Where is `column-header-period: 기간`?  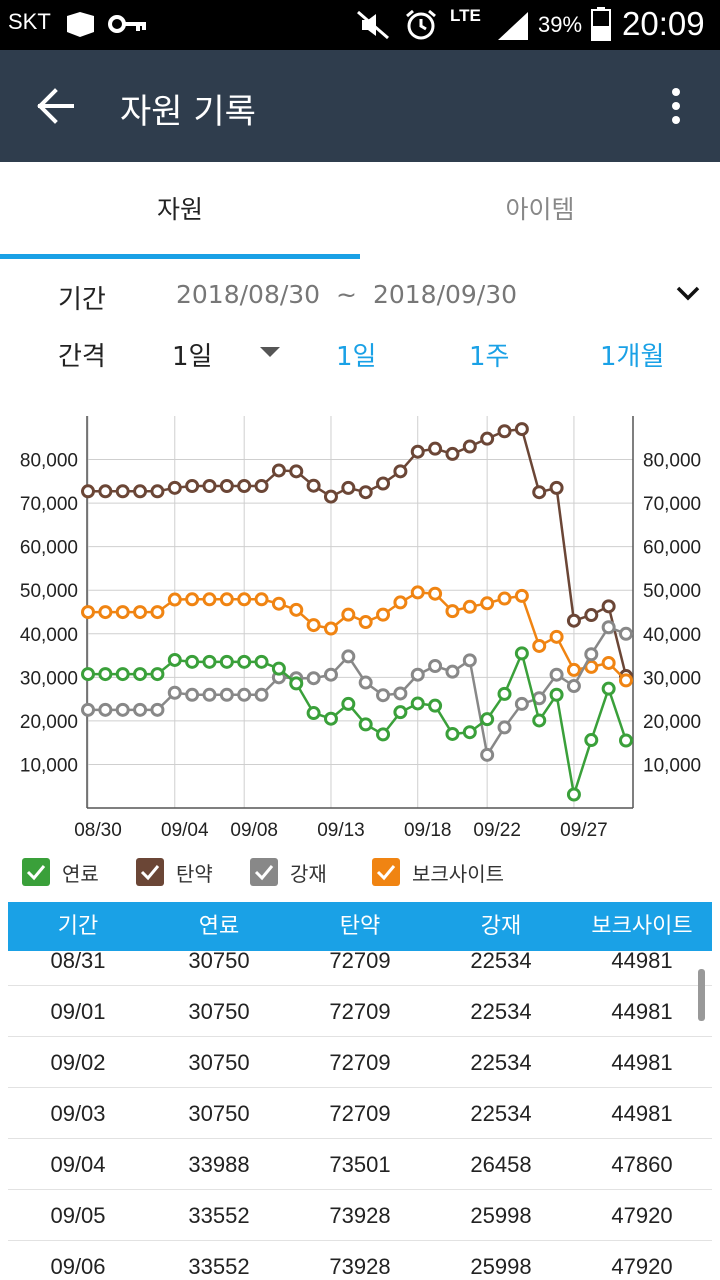
column-header-period: 기간 is located at coordinates (78, 926).